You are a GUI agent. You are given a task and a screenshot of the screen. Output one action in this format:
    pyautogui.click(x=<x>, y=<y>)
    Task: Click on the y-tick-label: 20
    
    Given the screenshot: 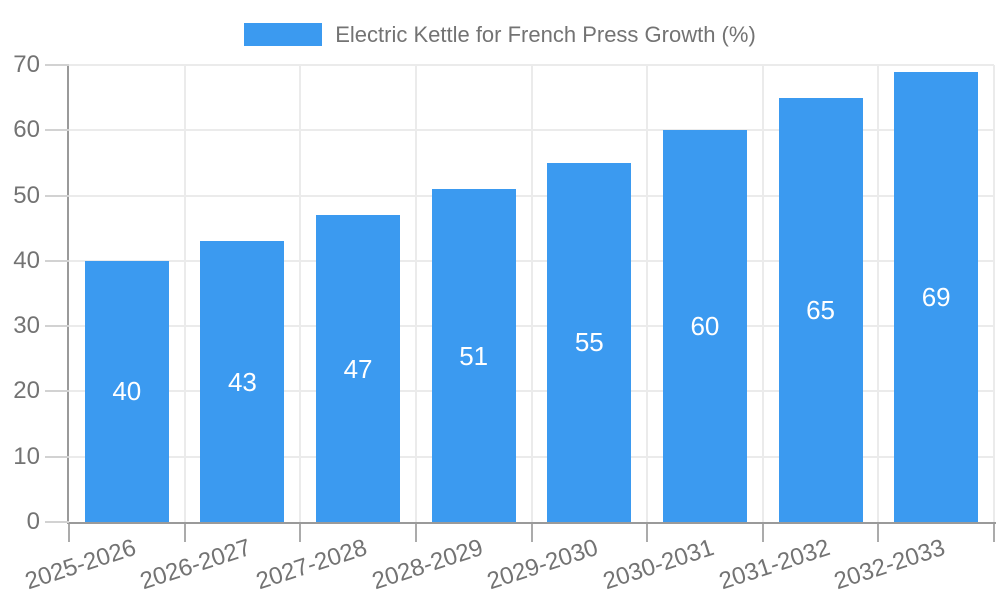 What is the action you would take?
    pyautogui.click(x=26, y=391)
    